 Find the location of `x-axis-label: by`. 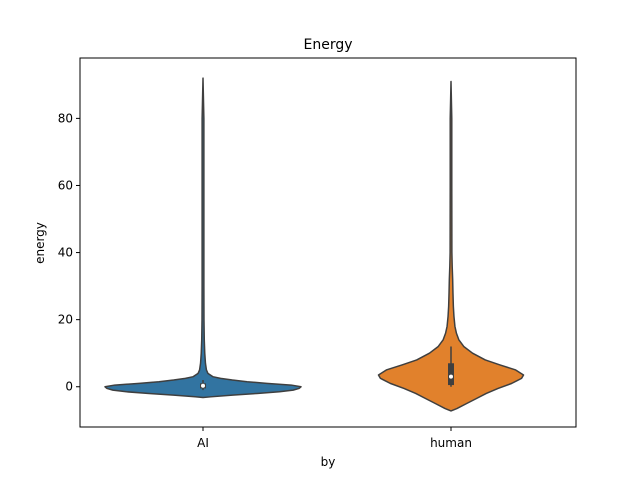

x-axis-label: by is located at coordinates (328, 462).